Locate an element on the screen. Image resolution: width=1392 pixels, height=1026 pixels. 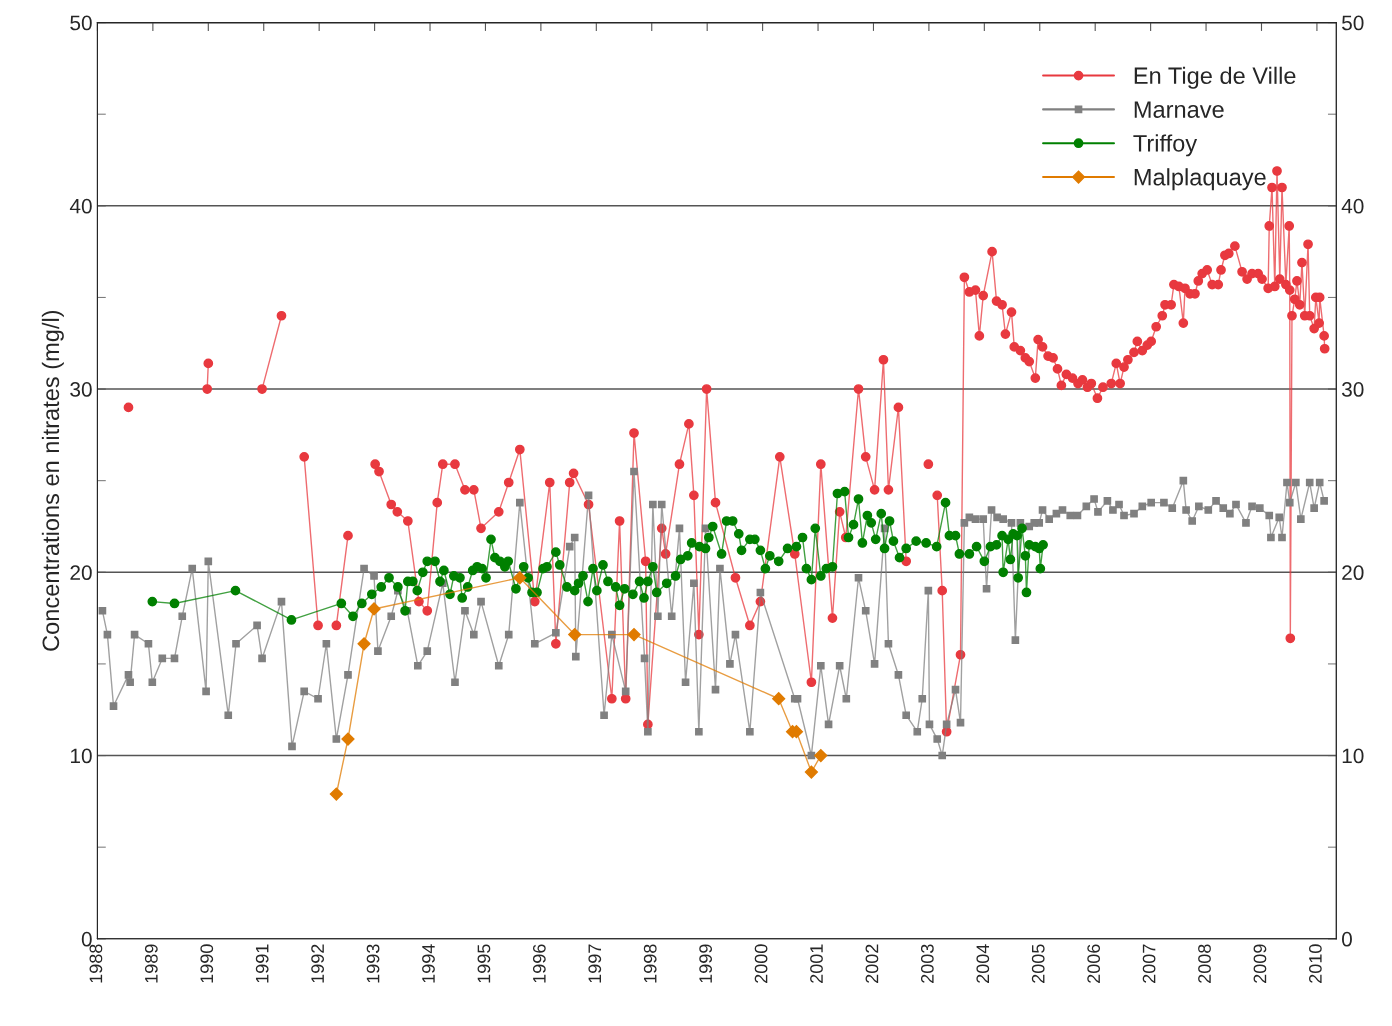
y-tick-label: 10 is located at coordinates (81, 756).